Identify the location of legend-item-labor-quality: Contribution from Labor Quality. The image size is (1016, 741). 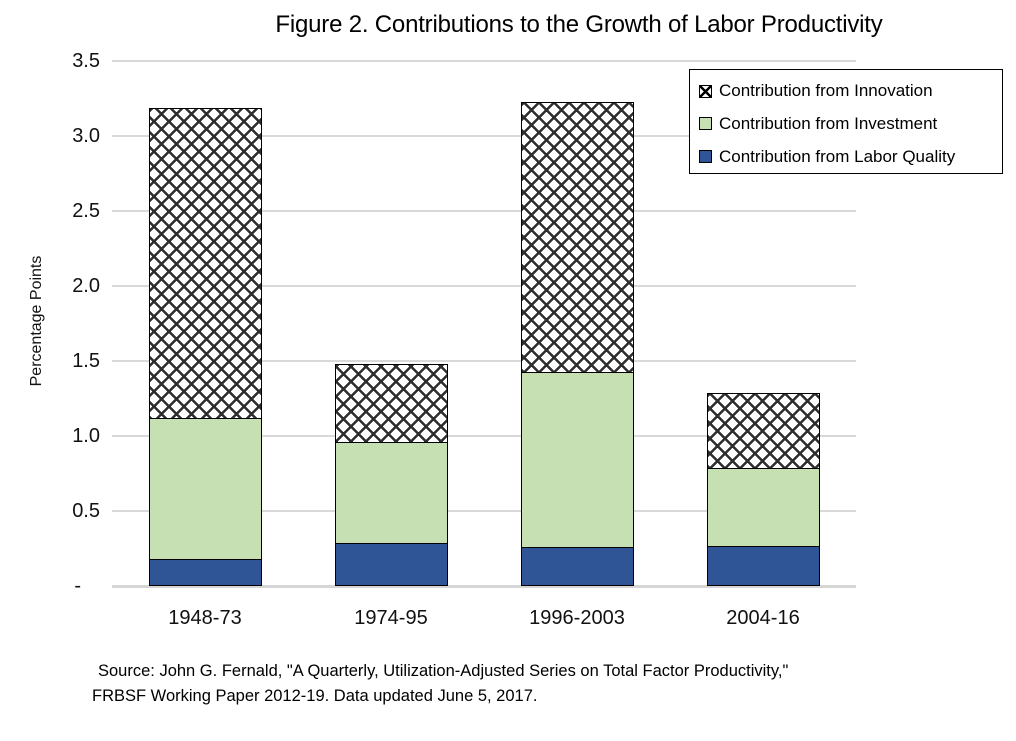
(847, 156).